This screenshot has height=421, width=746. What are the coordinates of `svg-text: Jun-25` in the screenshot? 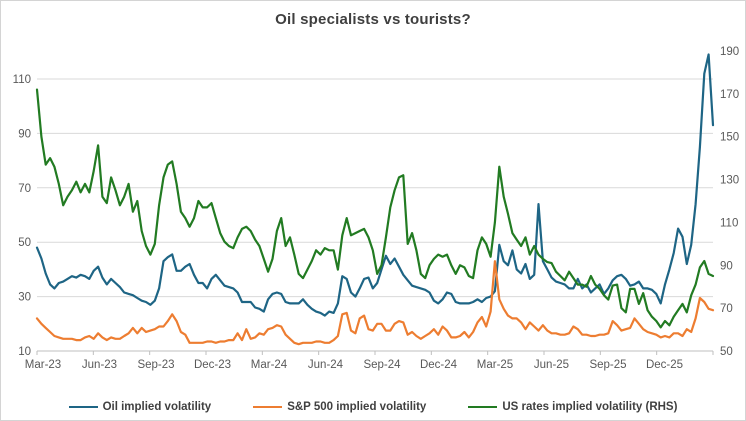 It's located at (551, 365).